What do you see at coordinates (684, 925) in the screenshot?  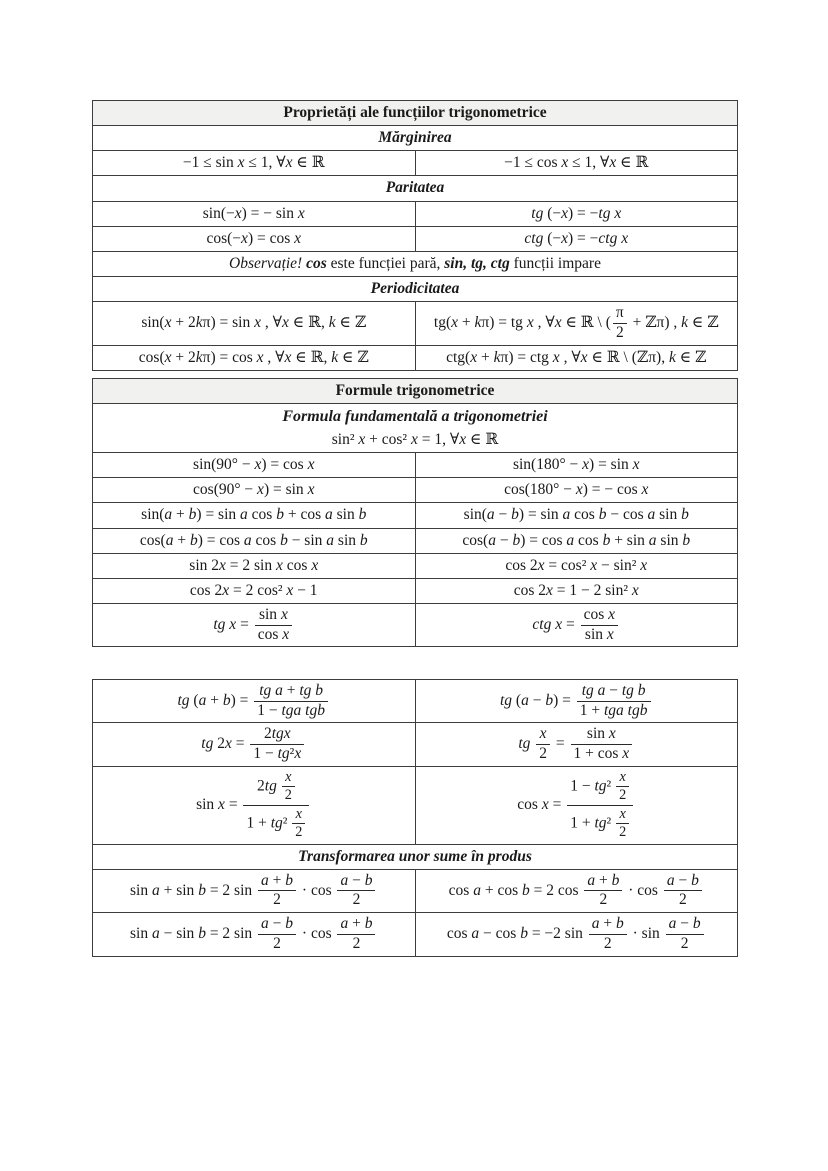 I see `fraction-numerator: a − b` at bounding box center [684, 925].